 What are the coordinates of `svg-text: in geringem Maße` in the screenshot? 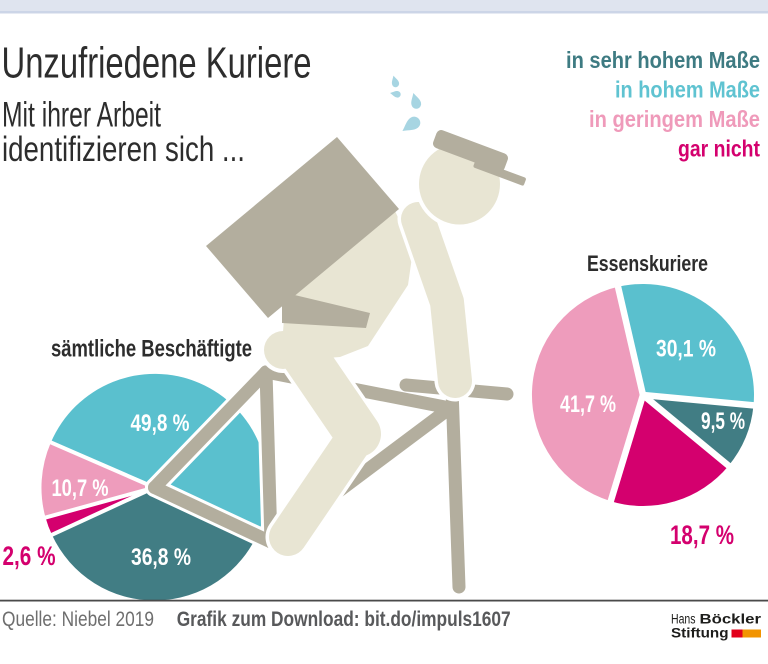 It's located at (674, 119).